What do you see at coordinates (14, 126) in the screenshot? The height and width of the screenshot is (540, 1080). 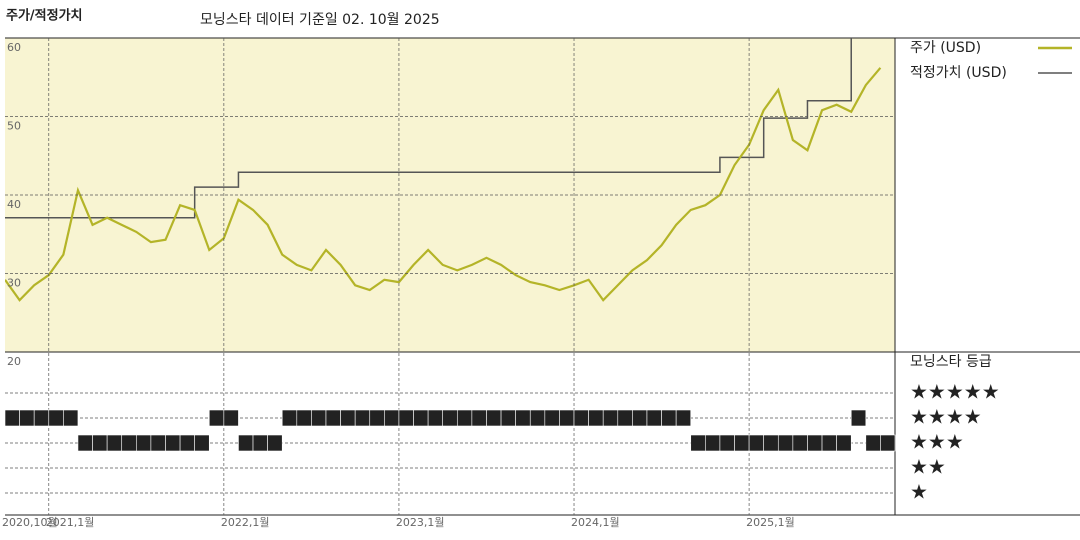 I see `y-tick-label: 50` at bounding box center [14, 126].